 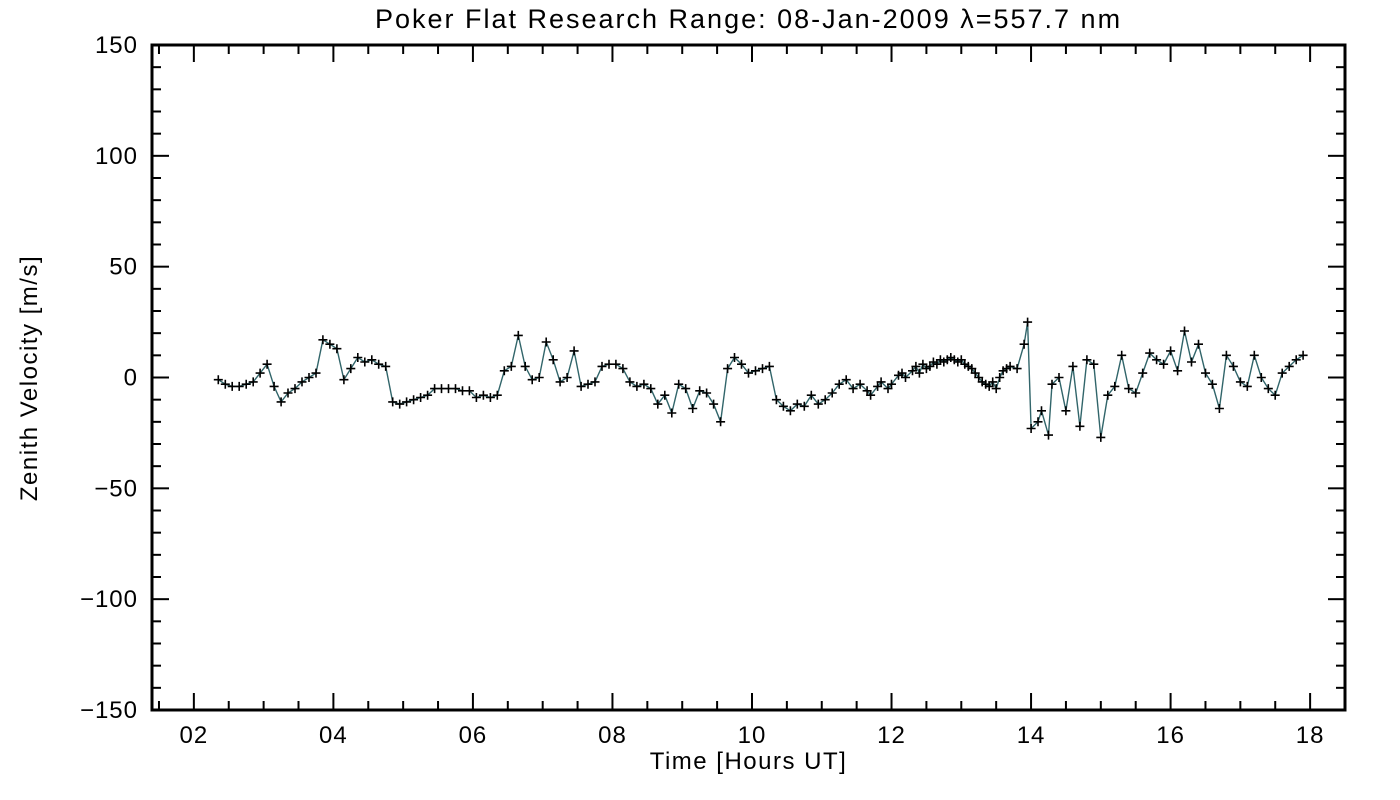 I want to click on svg-text: 14, so click(x=1031, y=735).